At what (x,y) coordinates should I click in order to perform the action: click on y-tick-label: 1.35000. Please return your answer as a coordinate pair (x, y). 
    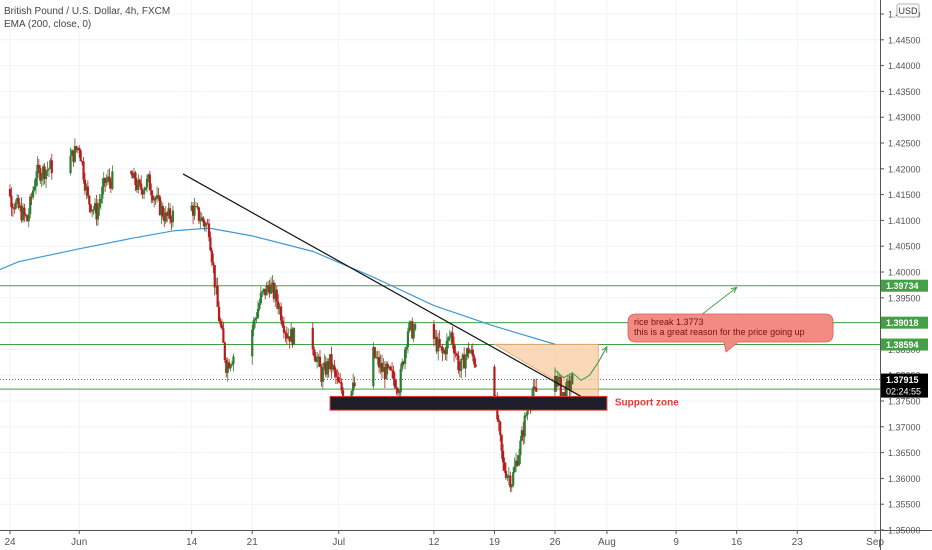
    Looking at the image, I should click on (904, 531).